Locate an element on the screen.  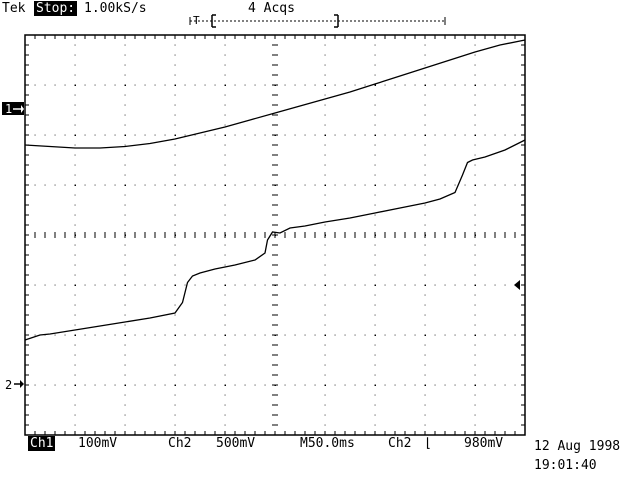
trigger-position-marker: T is located at coordinates (196, 20).